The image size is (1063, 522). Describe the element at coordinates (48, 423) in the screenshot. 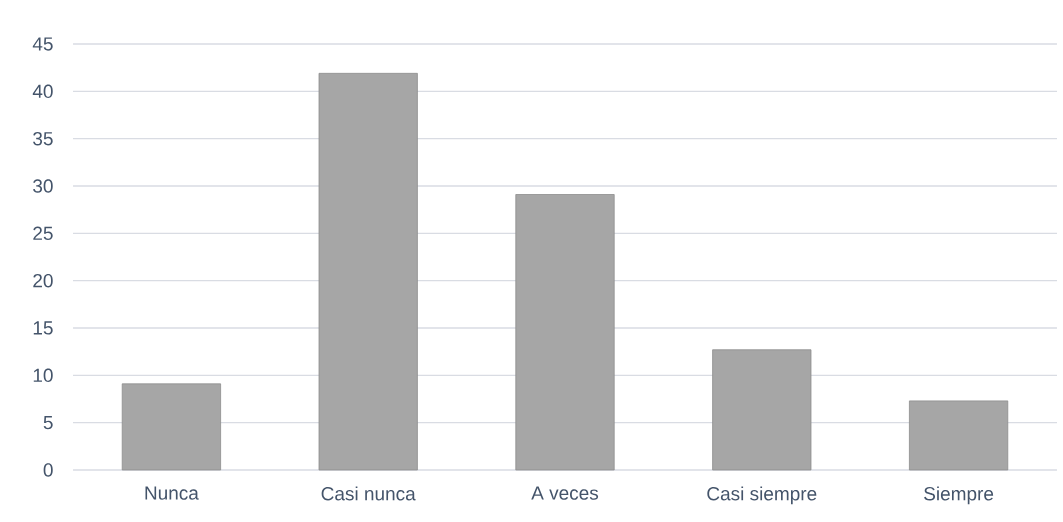

I see `y-tick-label: 5` at that location.